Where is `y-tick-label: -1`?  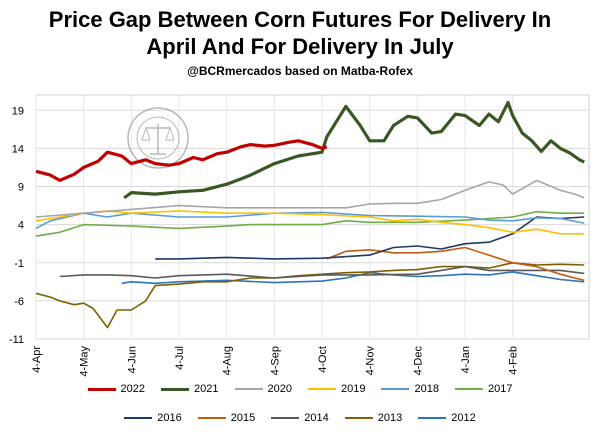 y-tick-label: -1 is located at coordinates (19, 264).